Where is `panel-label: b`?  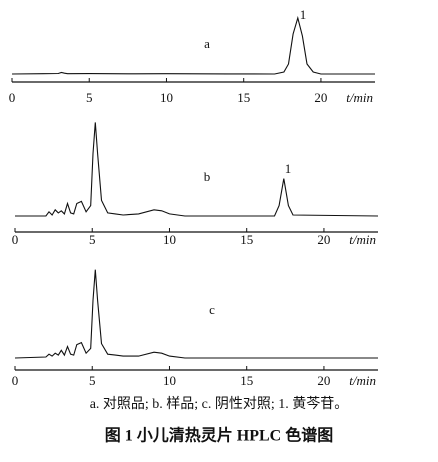
panel-label: b is located at coordinates (207, 176).